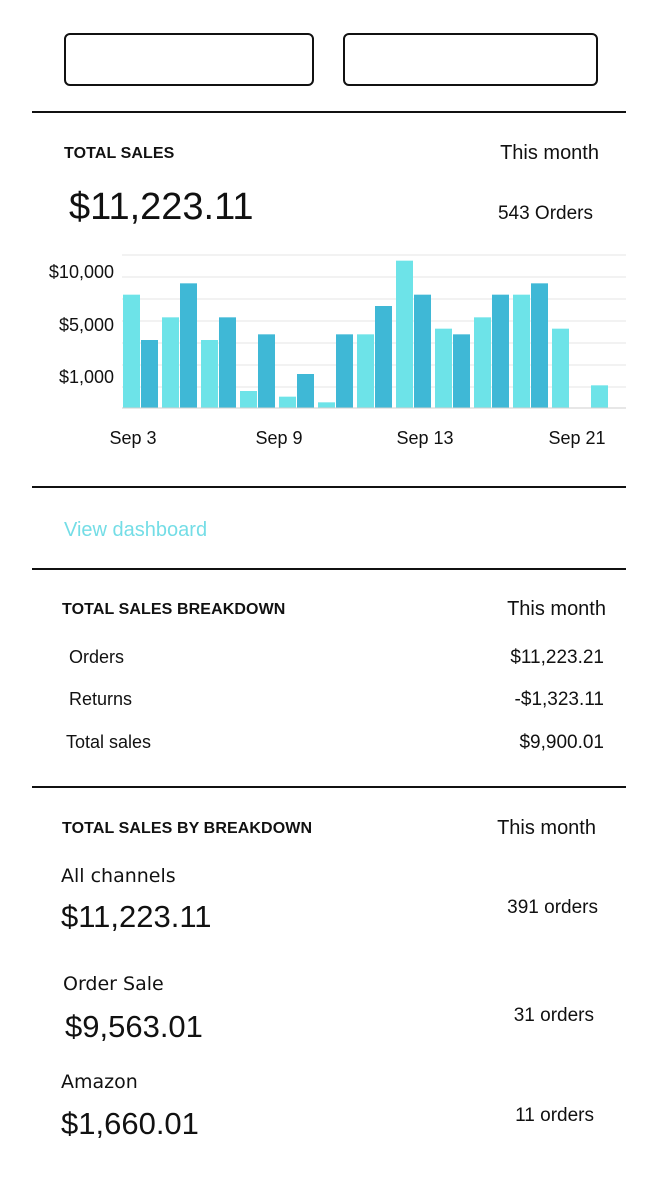  What do you see at coordinates (546, 828) in the screenshot?
I see `by-breakdown-period: This month` at bounding box center [546, 828].